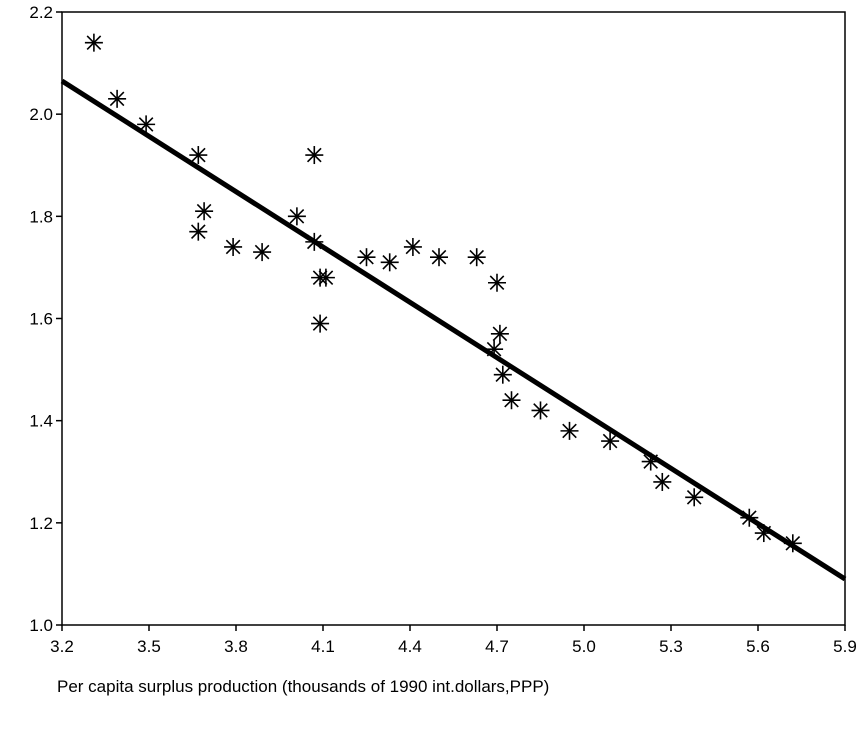  What do you see at coordinates (410, 646) in the screenshot?
I see `x-tick-label: 4.4` at bounding box center [410, 646].